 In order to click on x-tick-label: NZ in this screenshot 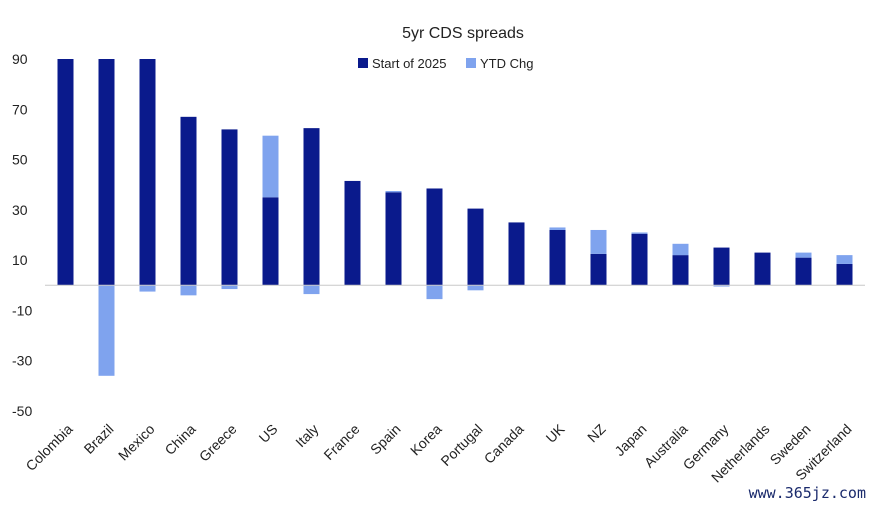, I will do `click(596, 432)`.